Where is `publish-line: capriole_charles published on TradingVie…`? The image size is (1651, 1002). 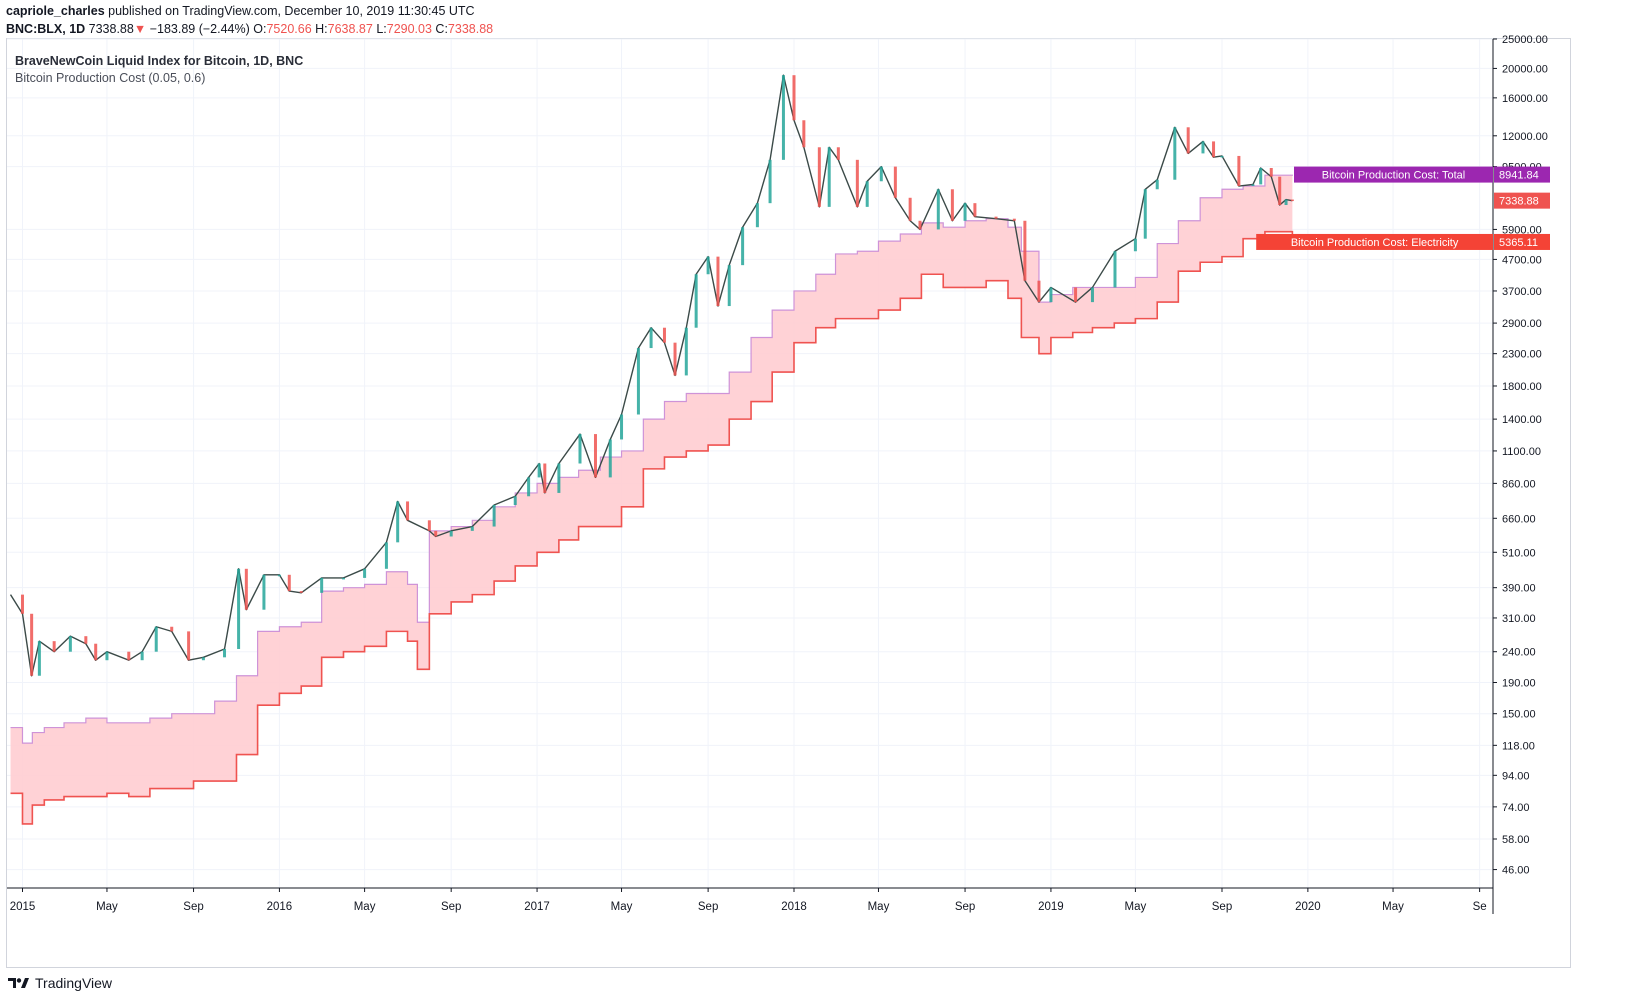 publish-line: capriole_charles published on TradingVie… is located at coordinates (240, 11).